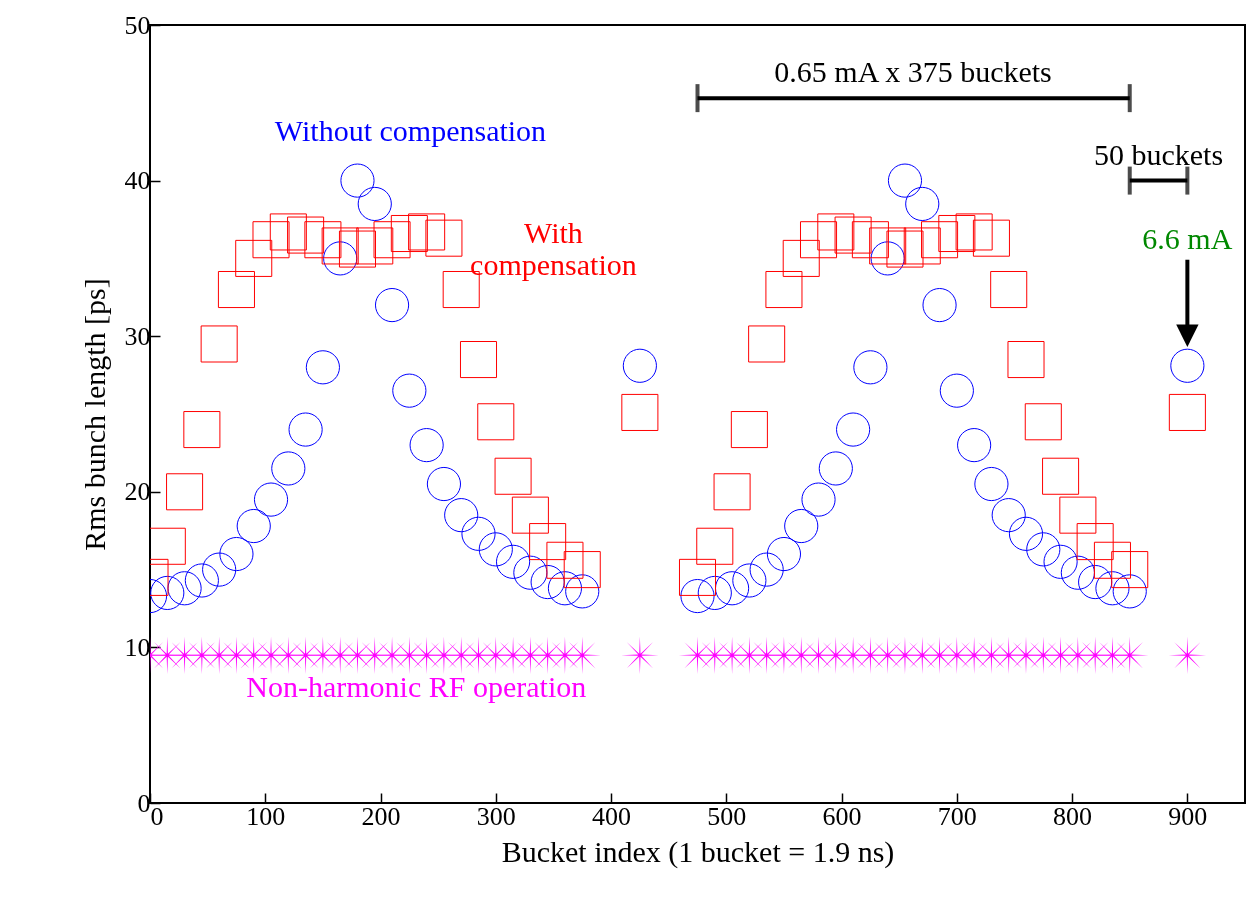 This screenshot has height=922, width=1258. Describe the element at coordinates (137, 25) in the screenshot. I see `y-tick-label: 50` at that location.